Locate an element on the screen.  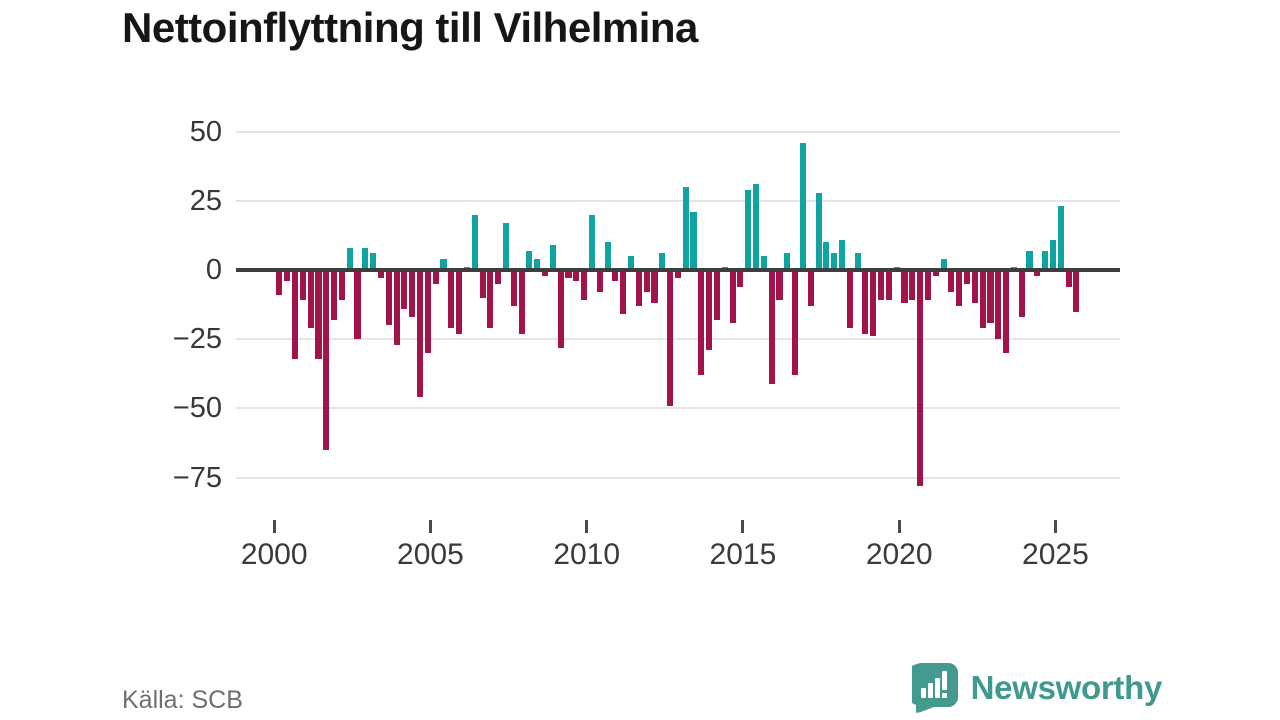
y-axis-tick-label: −25 is located at coordinates (197, 339).